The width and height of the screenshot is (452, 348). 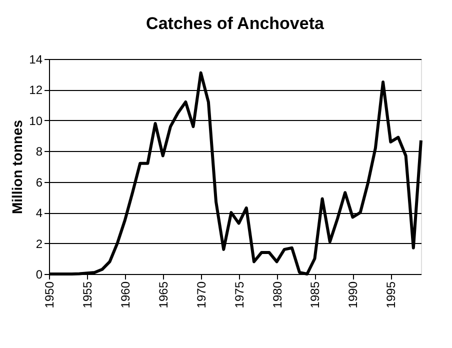 I want to click on y-tick-label: 14, so click(x=36, y=59).